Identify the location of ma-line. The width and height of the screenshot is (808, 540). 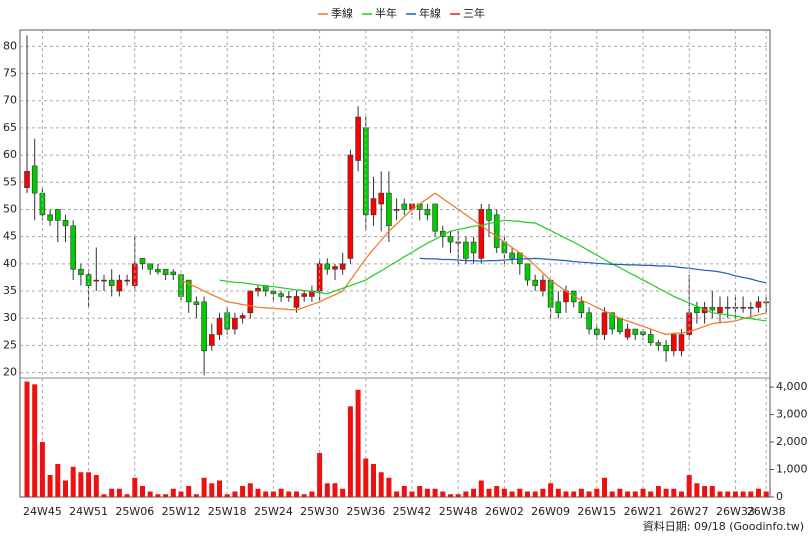
(493, 270).